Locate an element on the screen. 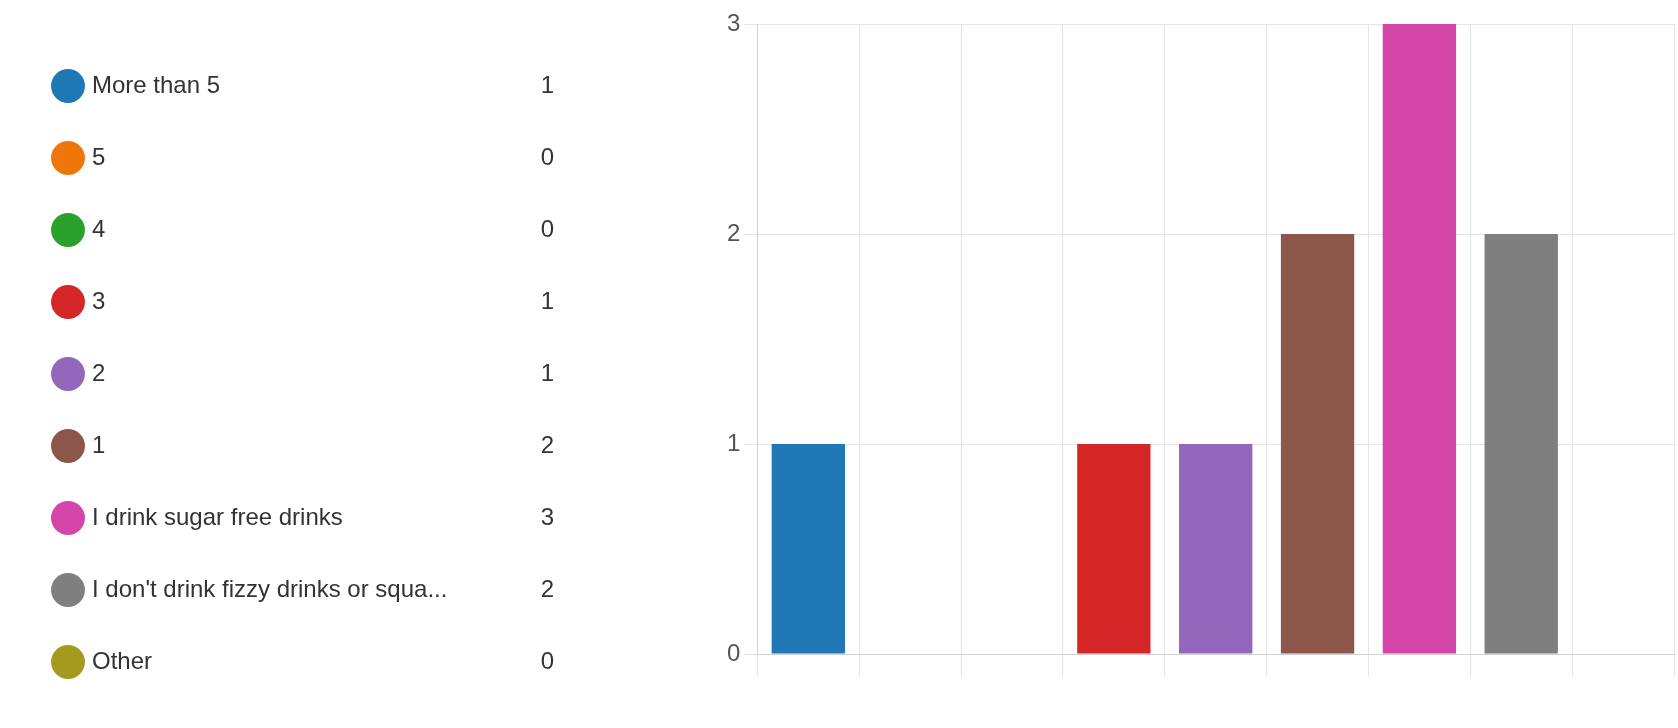 This screenshot has height=728, width=1678. legend-label: 4 is located at coordinates (99, 228).